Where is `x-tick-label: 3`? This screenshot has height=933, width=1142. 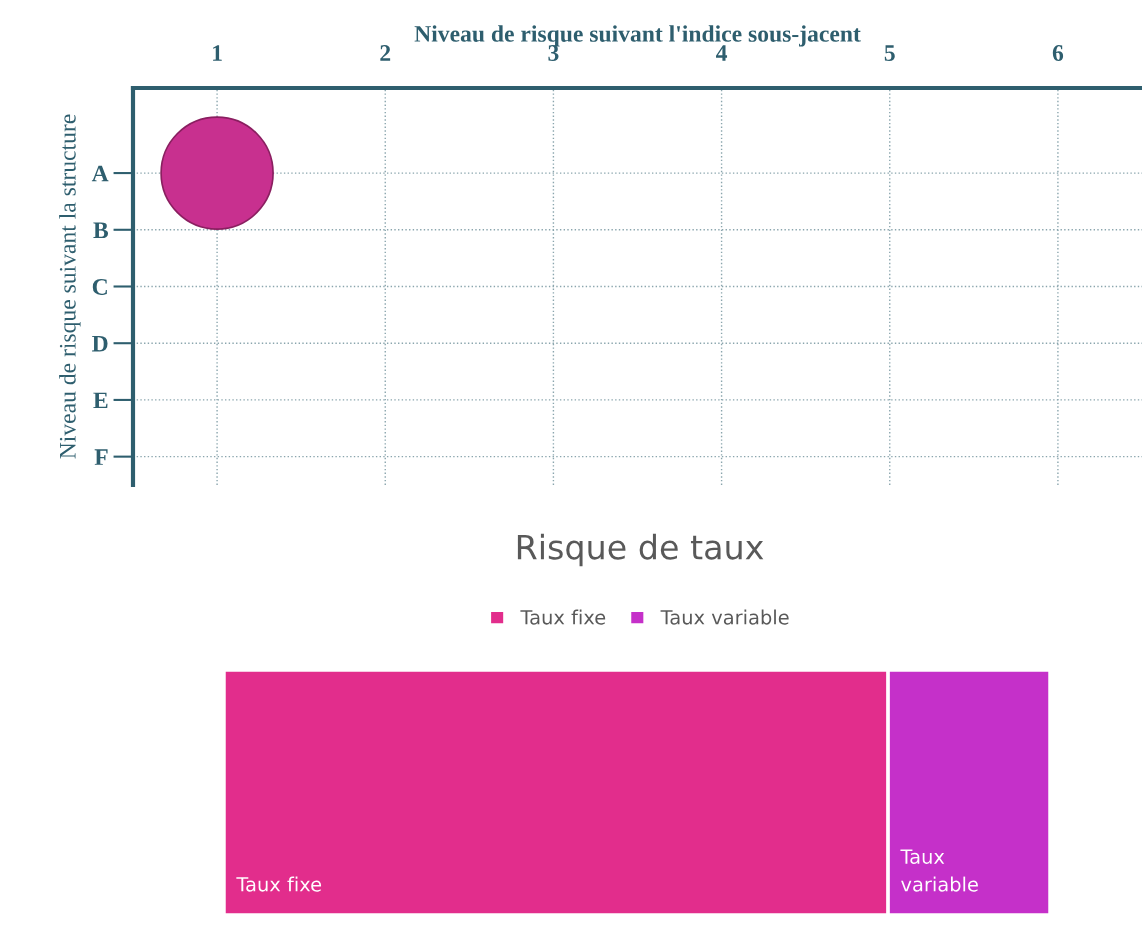
x-tick-label: 3 is located at coordinates (553, 53).